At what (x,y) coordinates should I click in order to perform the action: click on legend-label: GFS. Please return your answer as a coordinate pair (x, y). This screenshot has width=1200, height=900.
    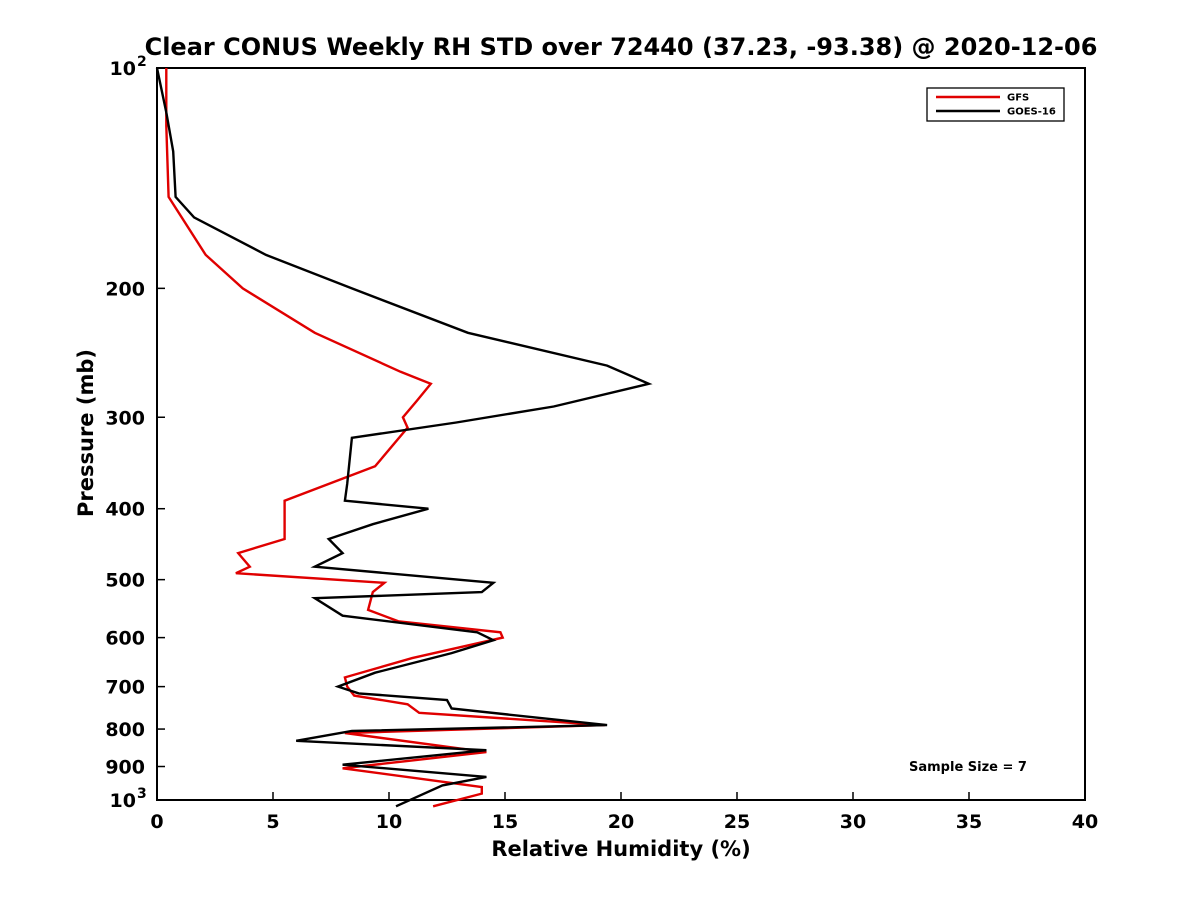
    Looking at the image, I should click on (1018, 98).